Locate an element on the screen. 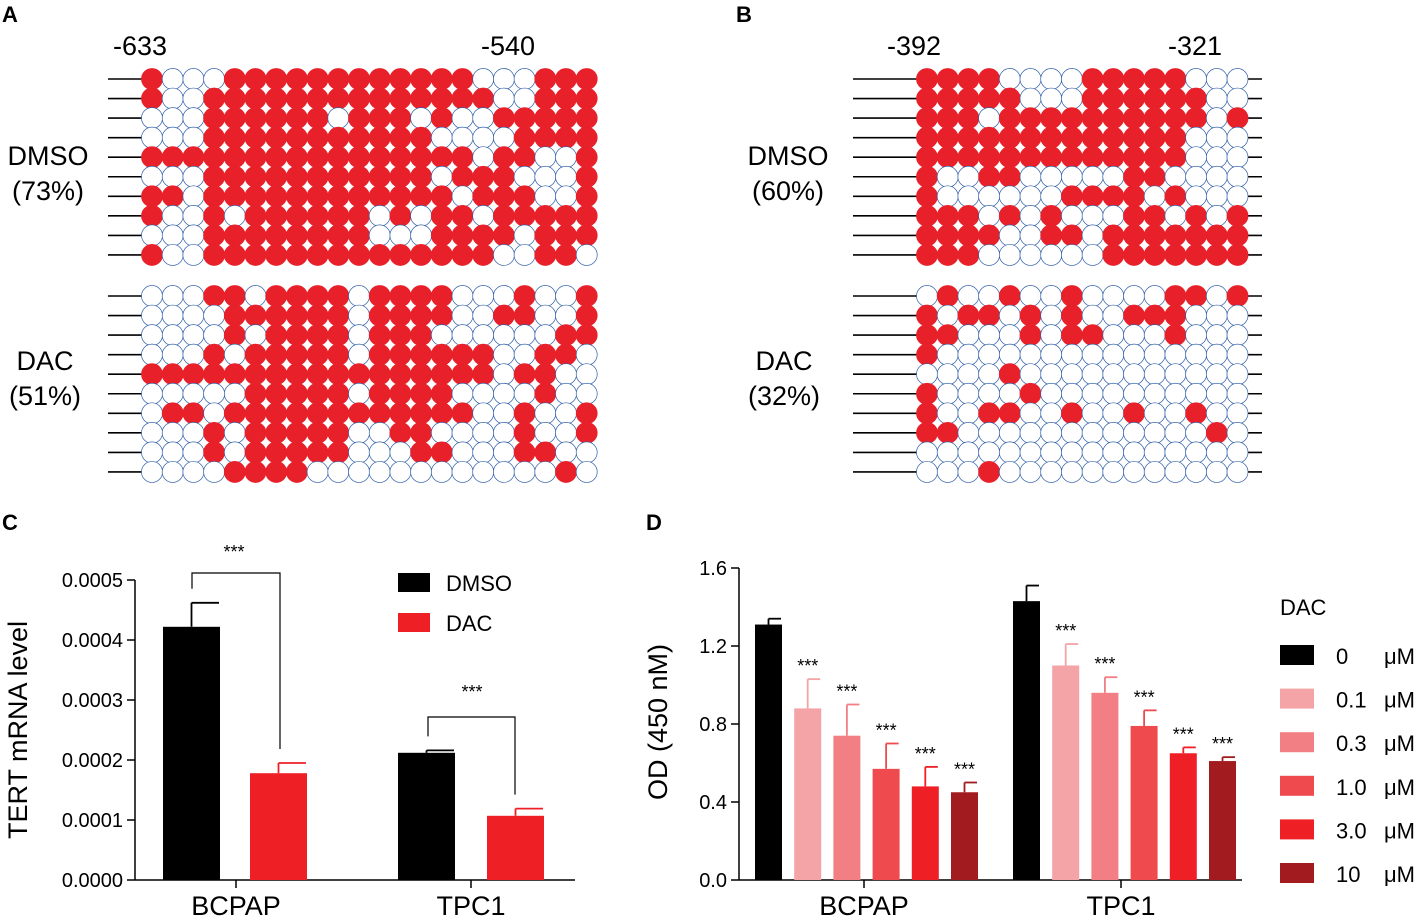  y-axis-title: TERT mRNA level is located at coordinates (18, 730).